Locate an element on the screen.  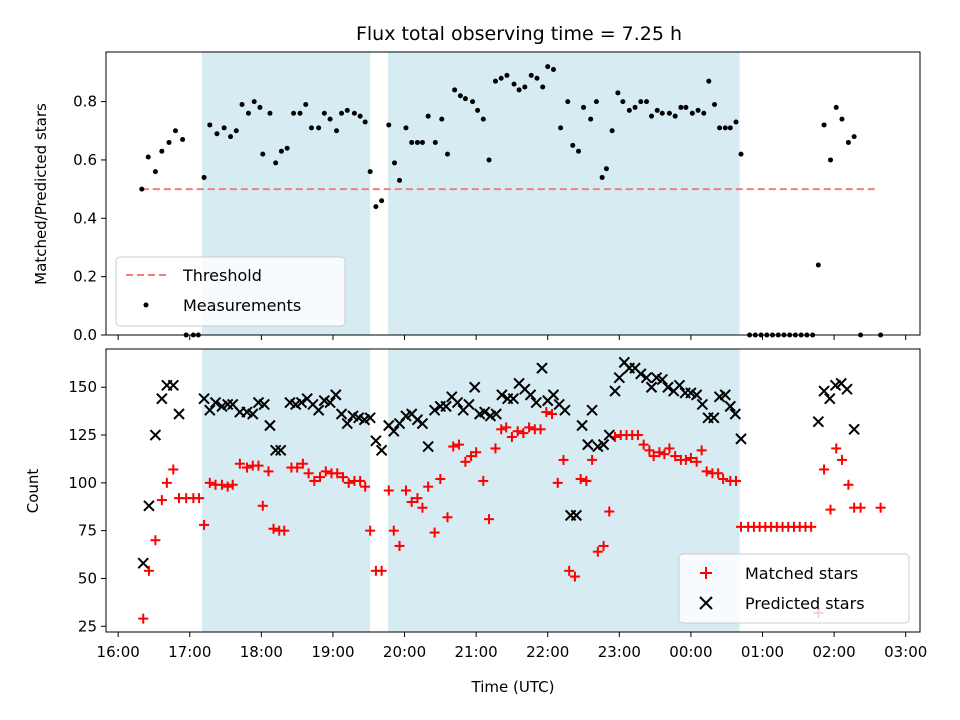
threshold-legend-label: Threshold is located at coordinates (222, 275).